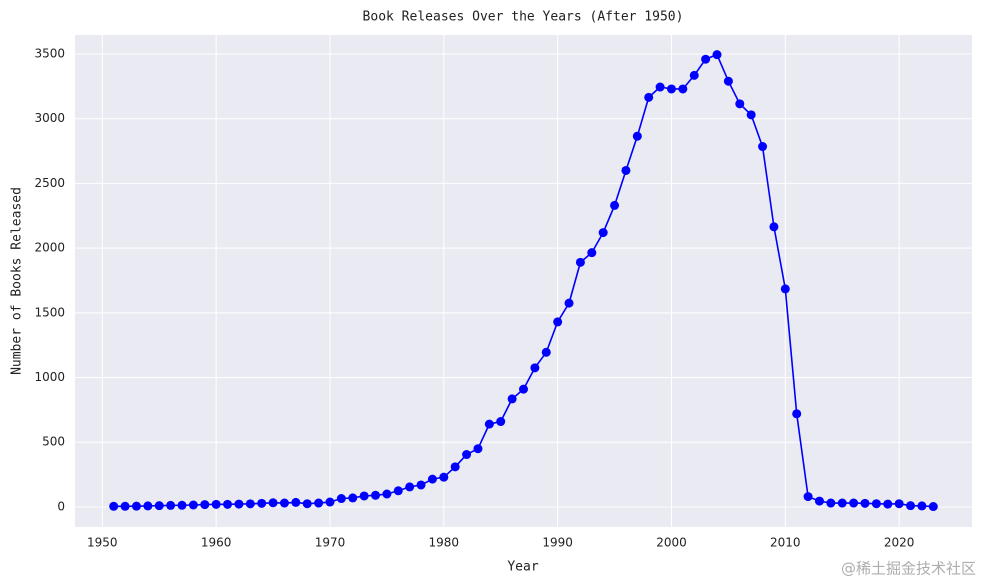 This screenshot has height=584, width=984. I want to click on watermark: @稀土掘金技术社区, so click(908, 569).